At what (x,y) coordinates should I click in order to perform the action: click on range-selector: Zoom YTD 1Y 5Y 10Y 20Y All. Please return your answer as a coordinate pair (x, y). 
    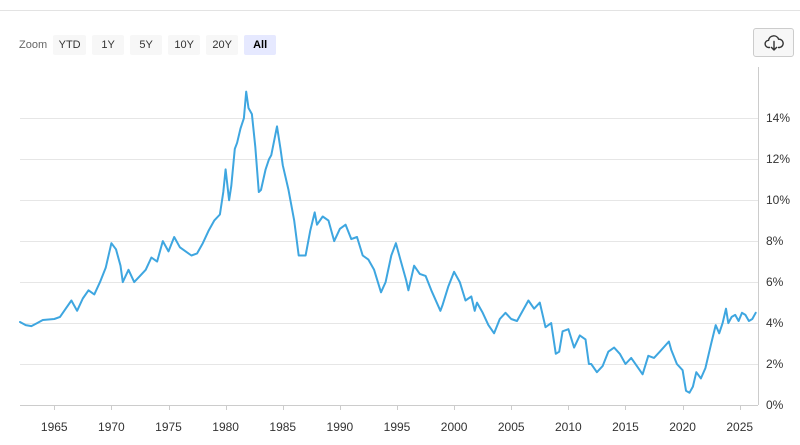
    Looking at the image, I should click on (150, 45).